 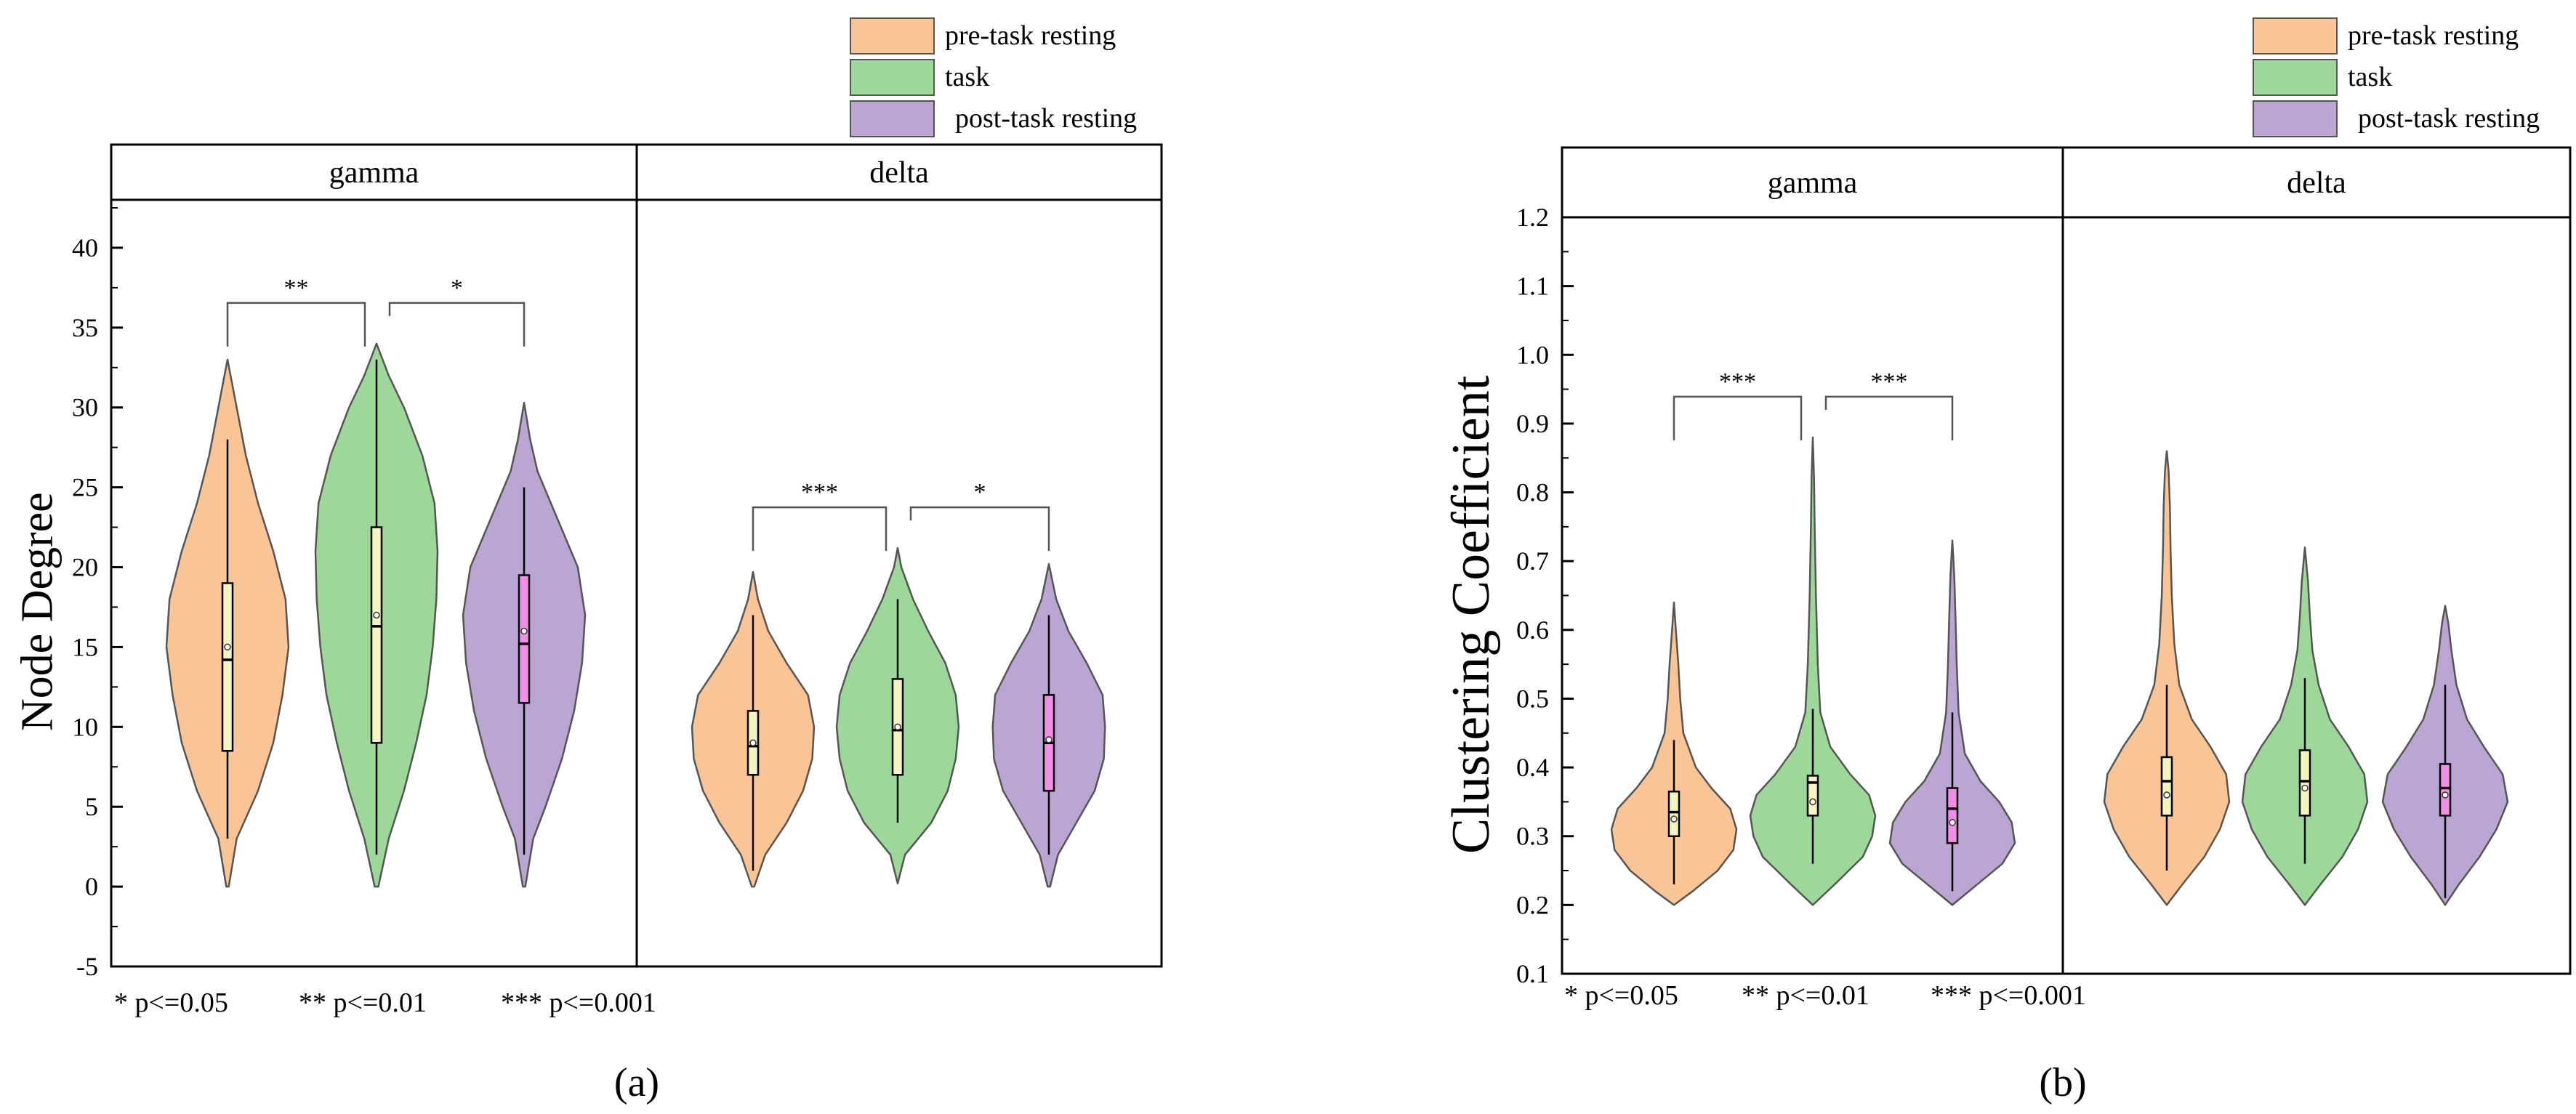 I want to click on y-tick-label: -5, so click(x=87, y=966).